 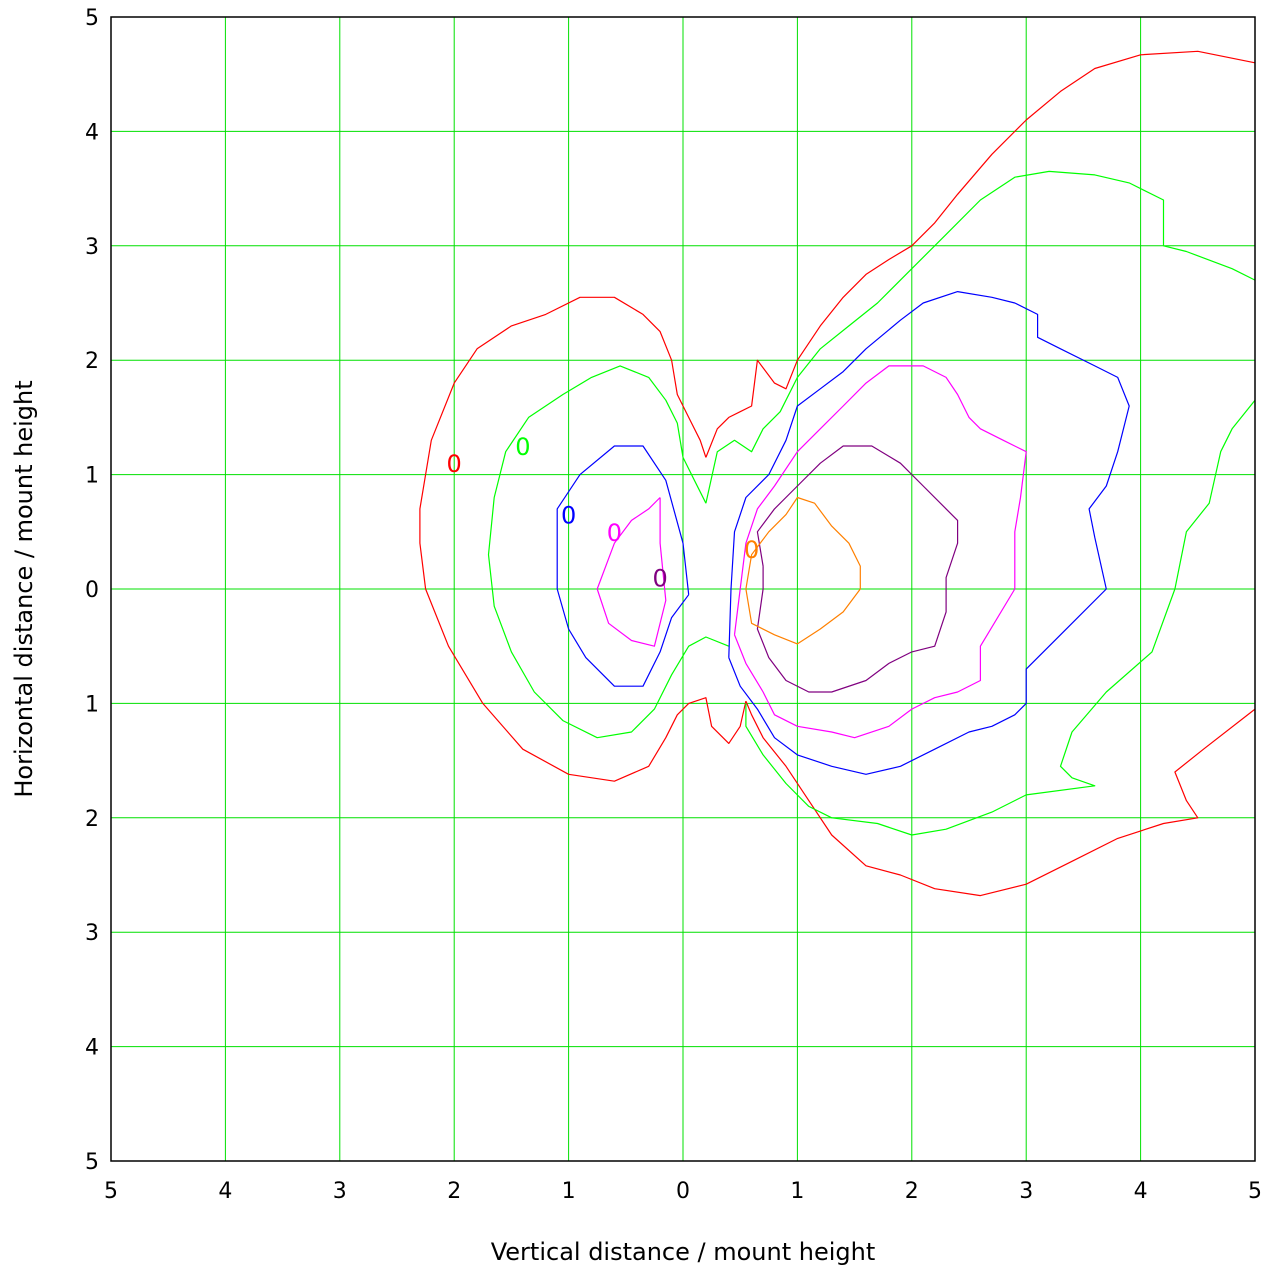 I want to click on y-tick-label-5: 0, so click(x=92, y=590).